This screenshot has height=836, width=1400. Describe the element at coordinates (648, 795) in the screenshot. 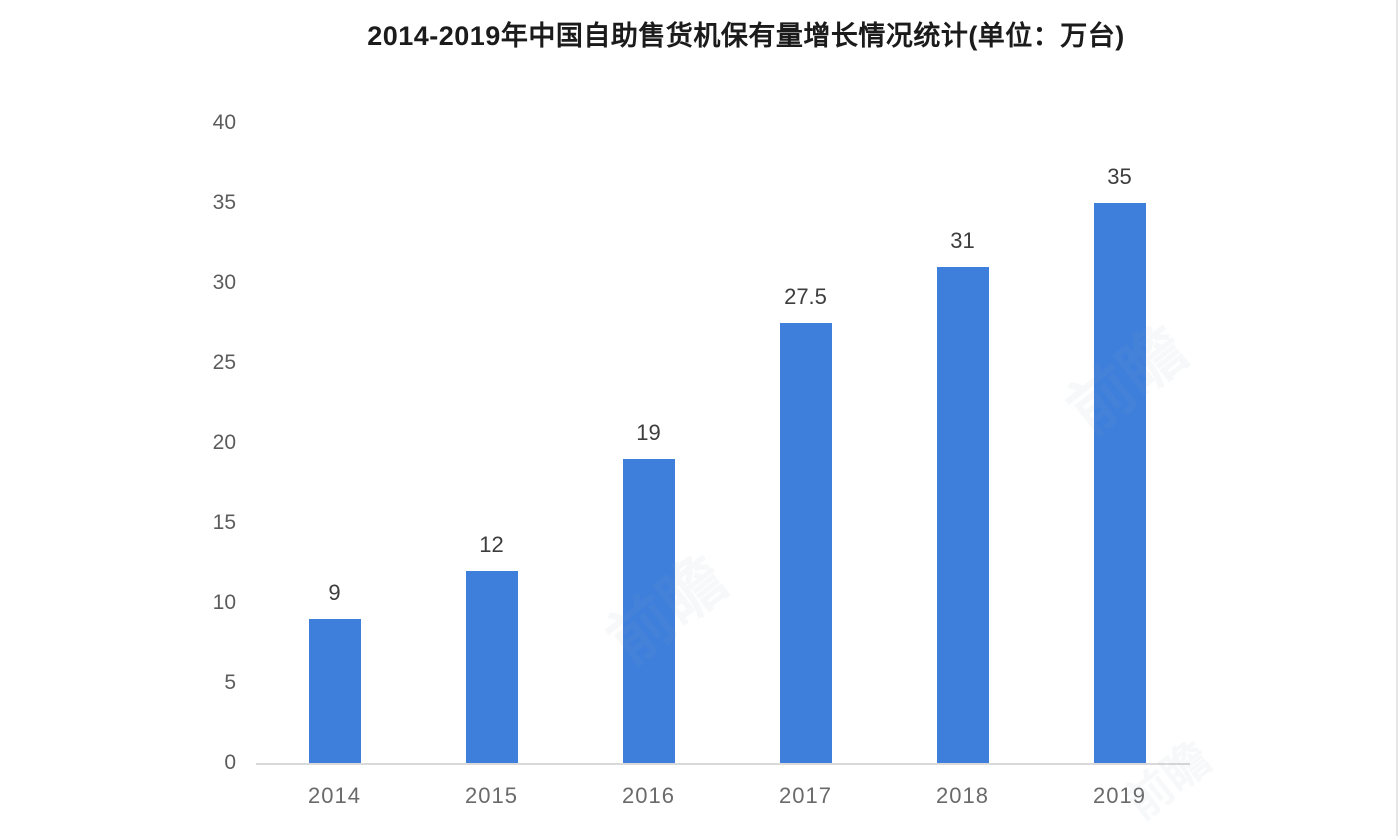

I see `x-tick-label-2016: 2016` at that location.